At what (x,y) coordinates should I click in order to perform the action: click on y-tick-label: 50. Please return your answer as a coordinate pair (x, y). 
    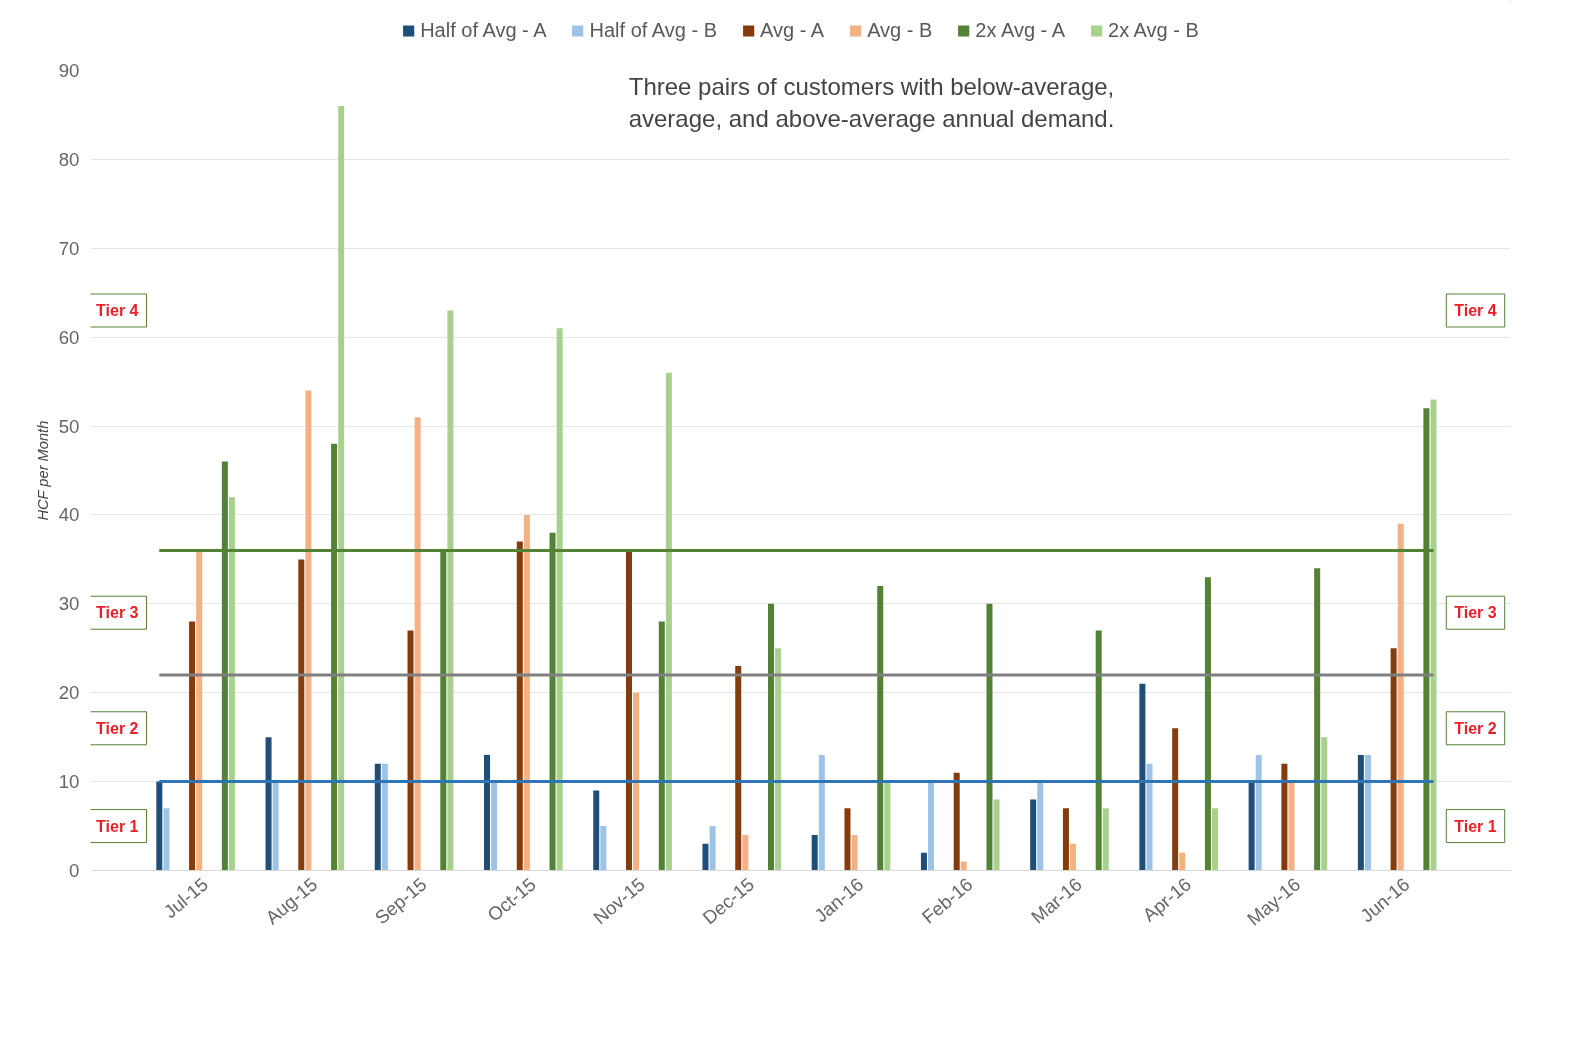
    Looking at the image, I should click on (69, 426).